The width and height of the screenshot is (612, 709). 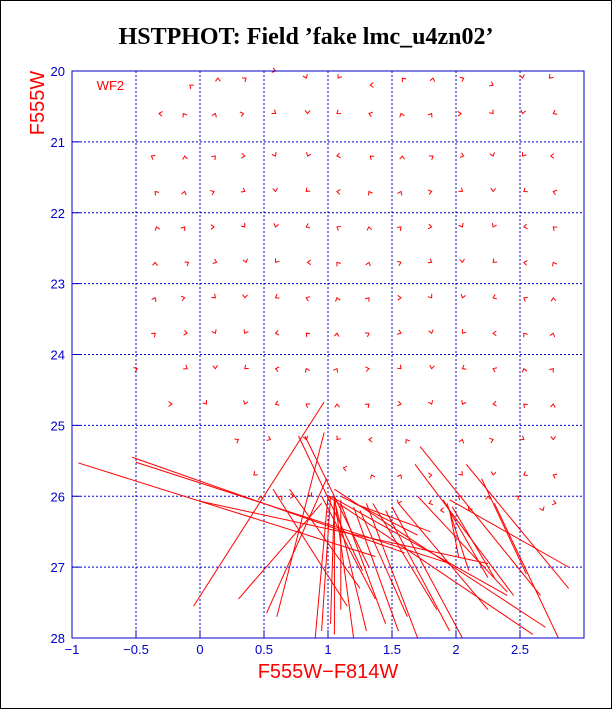 I want to click on y-tick-label: 20, so click(x=58, y=71).